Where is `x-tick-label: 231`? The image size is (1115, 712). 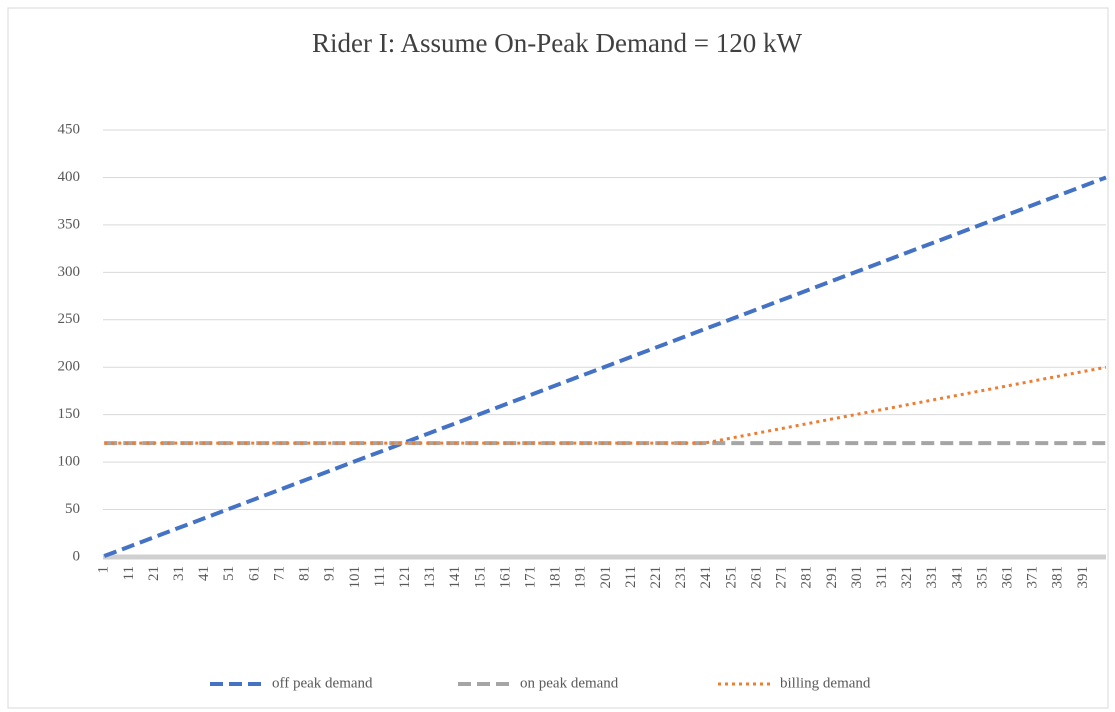
x-tick-label: 231 is located at coordinates (681, 577).